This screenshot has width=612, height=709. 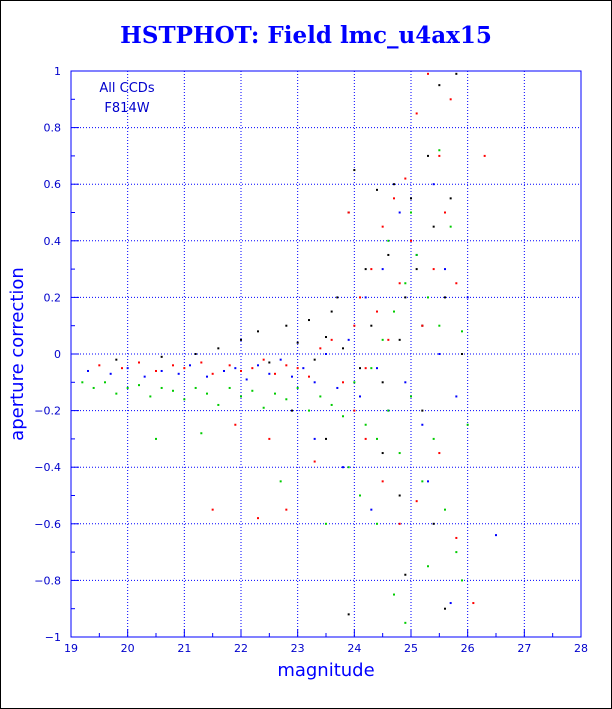 What do you see at coordinates (53, 297) in the screenshot?
I see `y-tick-label: 0.2` at bounding box center [53, 297].